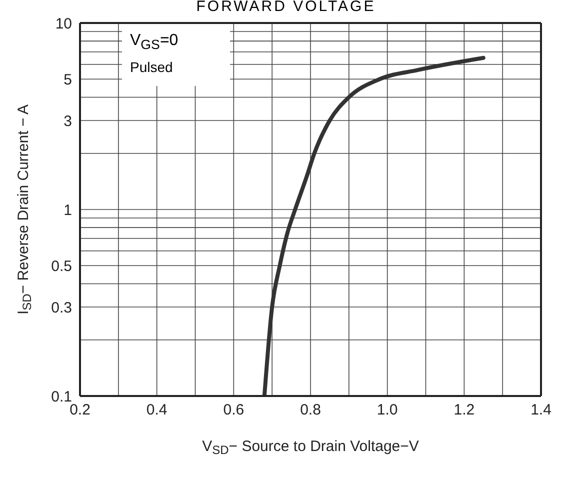 The height and width of the screenshot is (502, 572). What do you see at coordinates (152, 68) in the screenshot?
I see `annotation: Pulsed` at bounding box center [152, 68].